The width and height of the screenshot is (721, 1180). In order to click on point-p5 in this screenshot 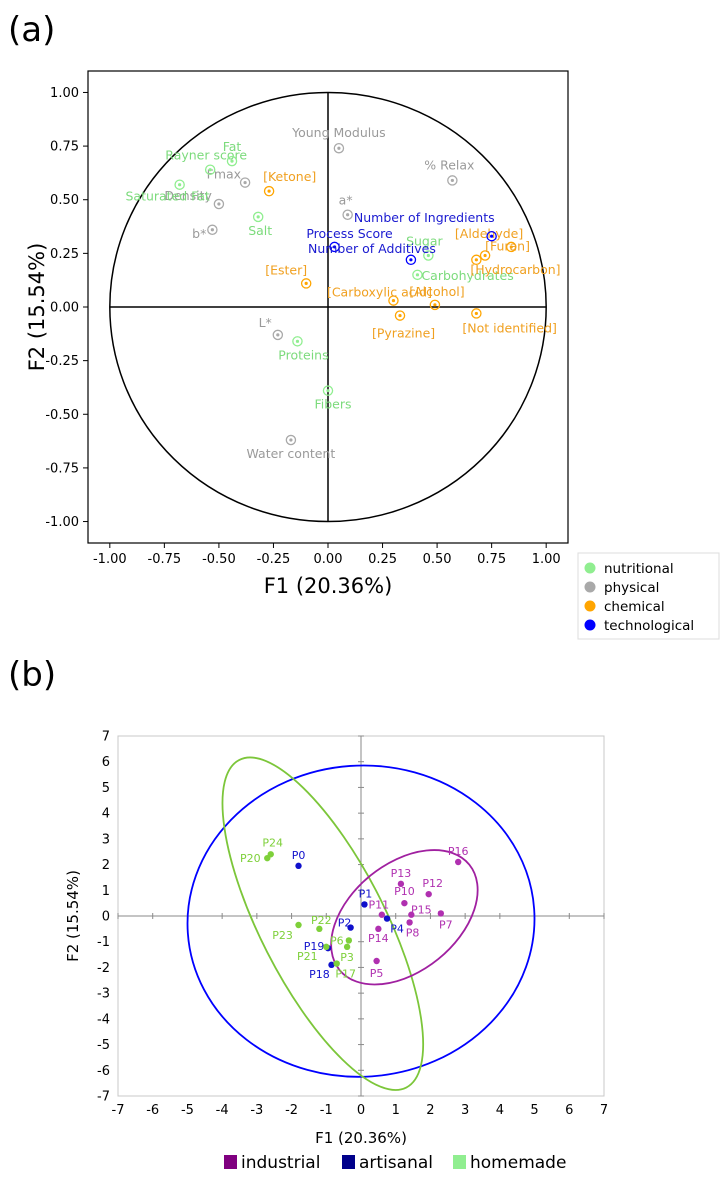, I will do `click(376, 961)`.